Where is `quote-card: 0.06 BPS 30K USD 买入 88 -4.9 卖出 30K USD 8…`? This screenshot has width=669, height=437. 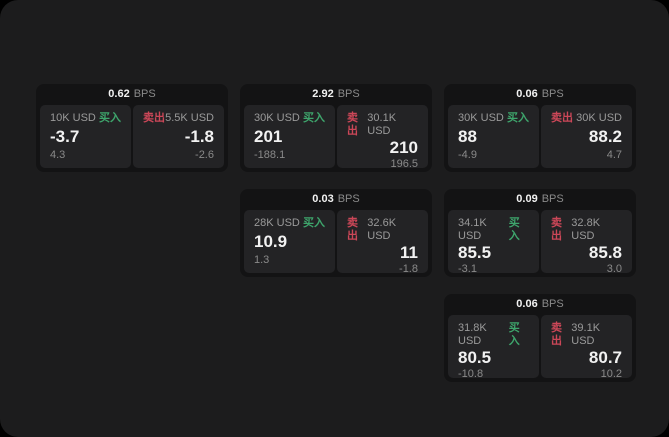 quote-card: 0.06 BPS 30K USD 买入 88 -4.9 卖出 30K USD 8… is located at coordinates (540, 128).